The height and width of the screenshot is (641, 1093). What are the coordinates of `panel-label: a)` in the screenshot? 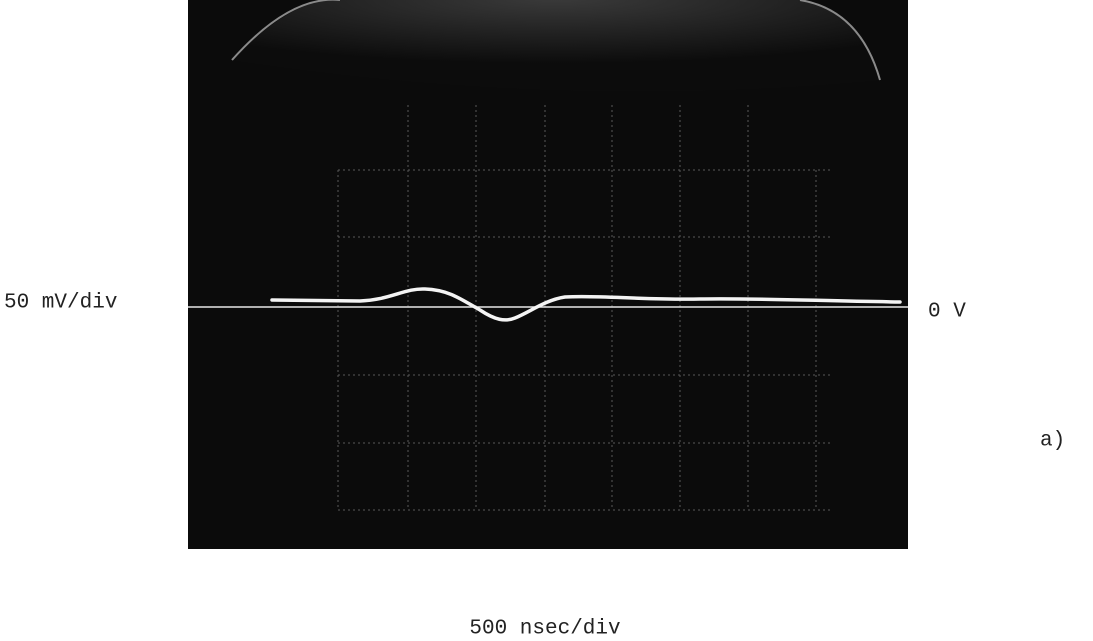 It's located at (1052, 441).